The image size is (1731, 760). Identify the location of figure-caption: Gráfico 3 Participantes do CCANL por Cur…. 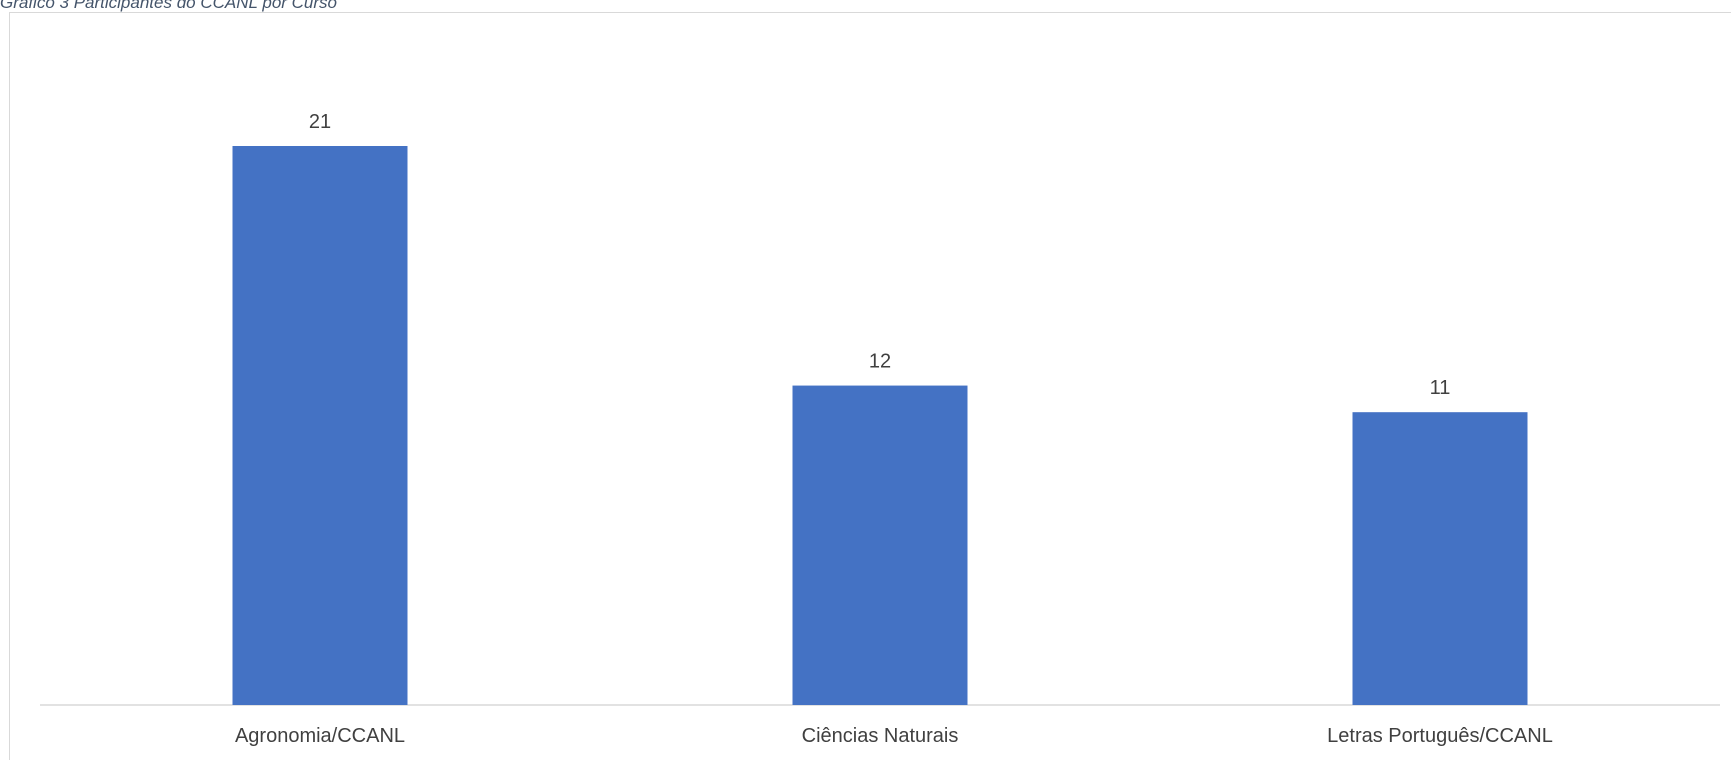
(169, 6).